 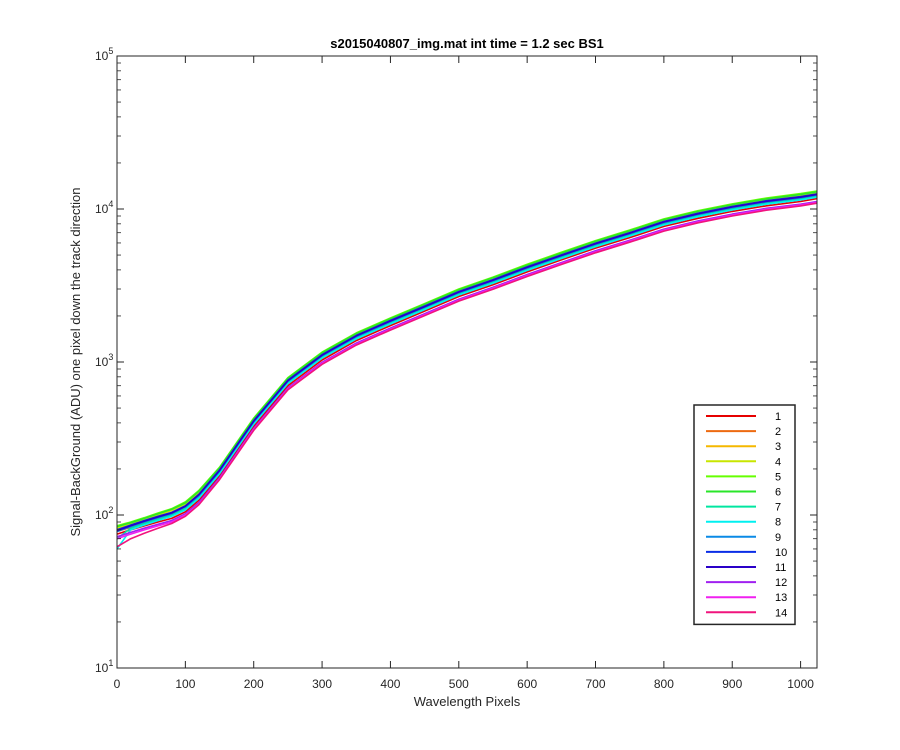 What do you see at coordinates (104, 207) in the screenshot?
I see `y-tick-label: 10⁴` at bounding box center [104, 207].